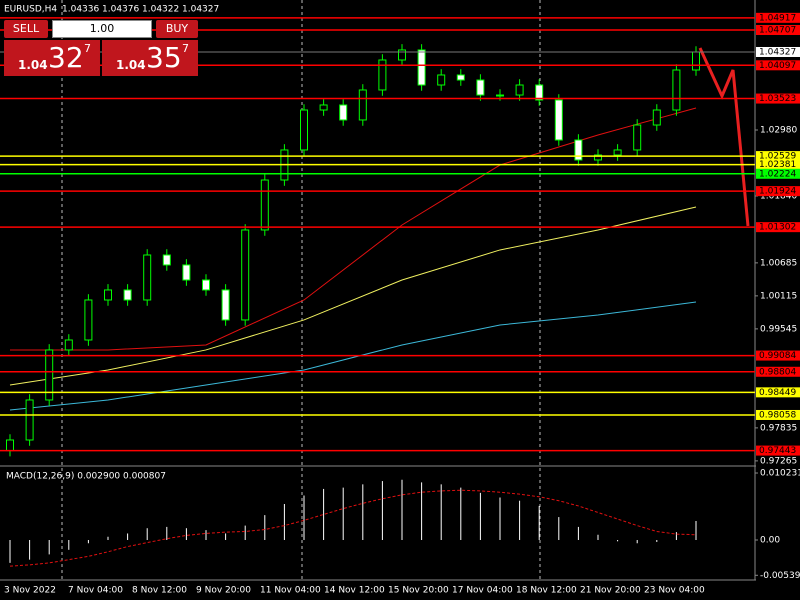  I want to click on price-level-label: 0.99084, so click(777, 356).